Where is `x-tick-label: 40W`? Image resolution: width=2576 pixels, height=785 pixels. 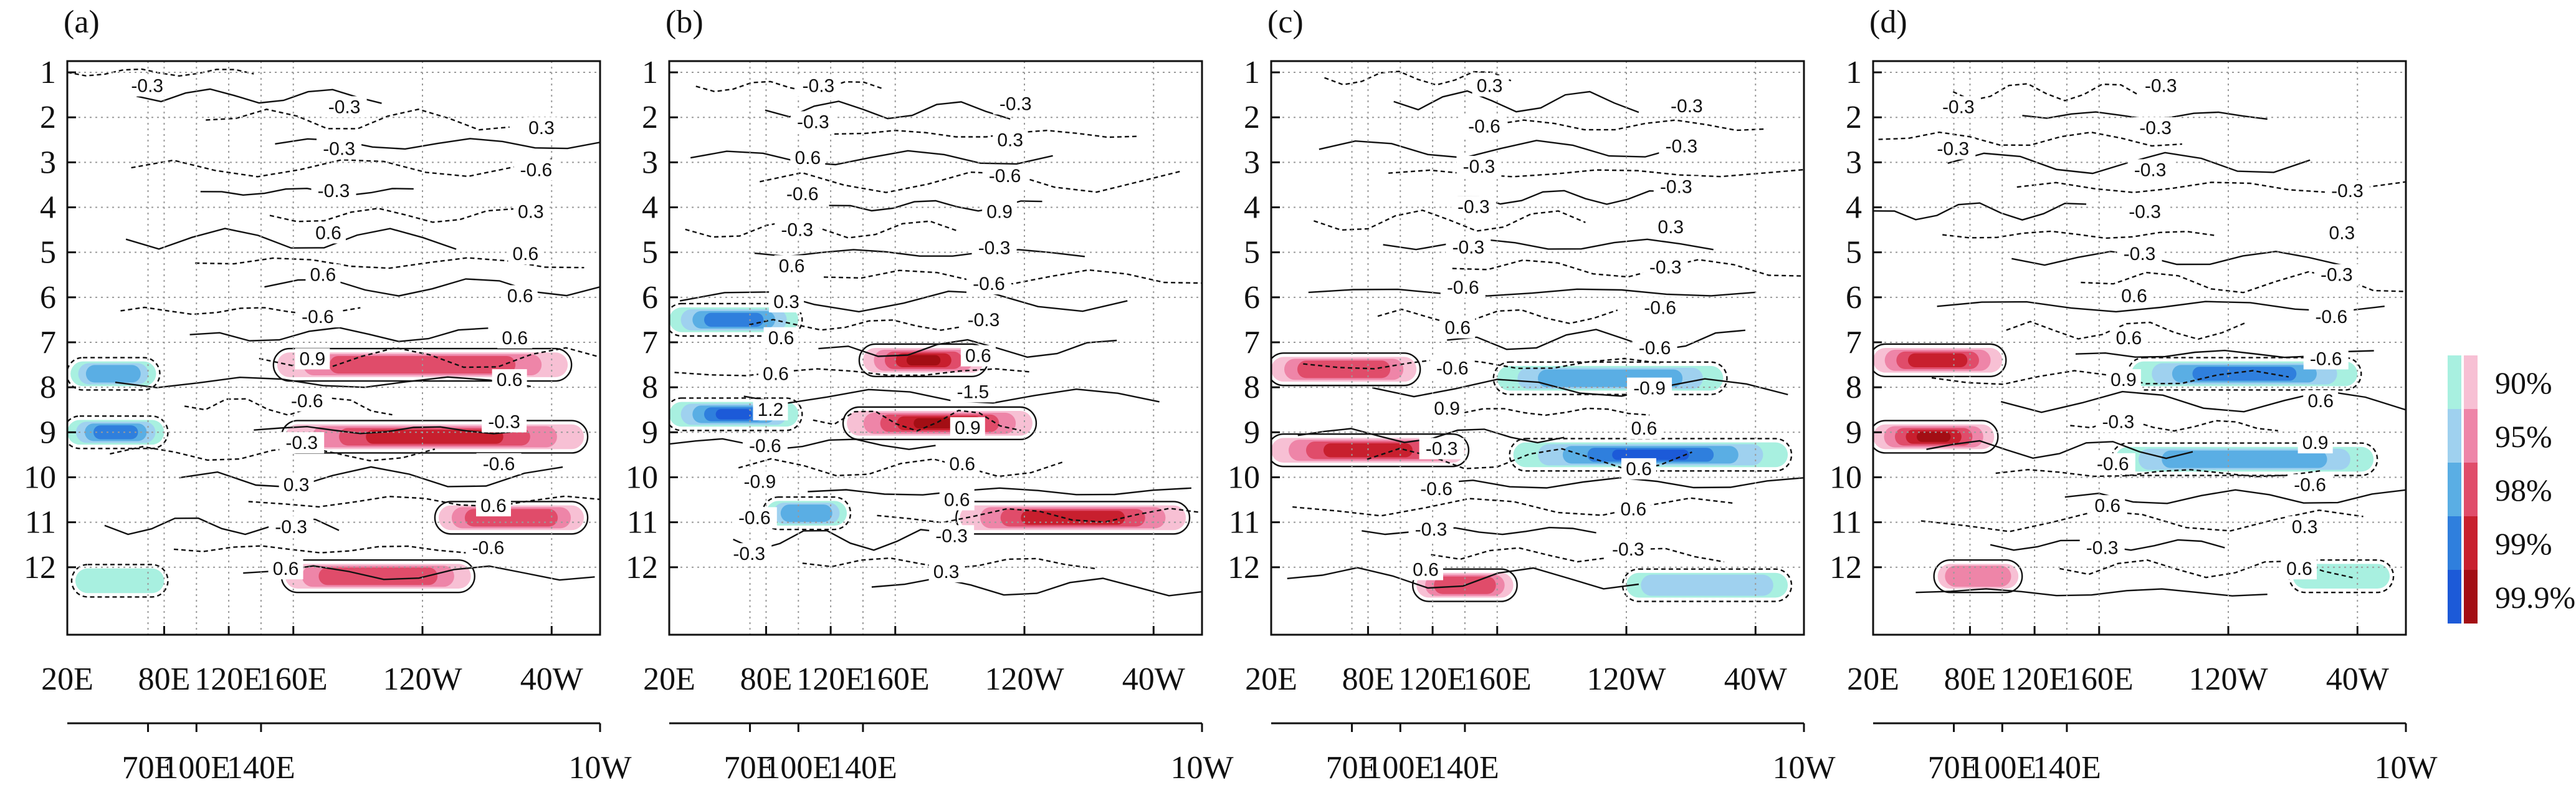
x-tick-label: 40W is located at coordinates (552, 679).